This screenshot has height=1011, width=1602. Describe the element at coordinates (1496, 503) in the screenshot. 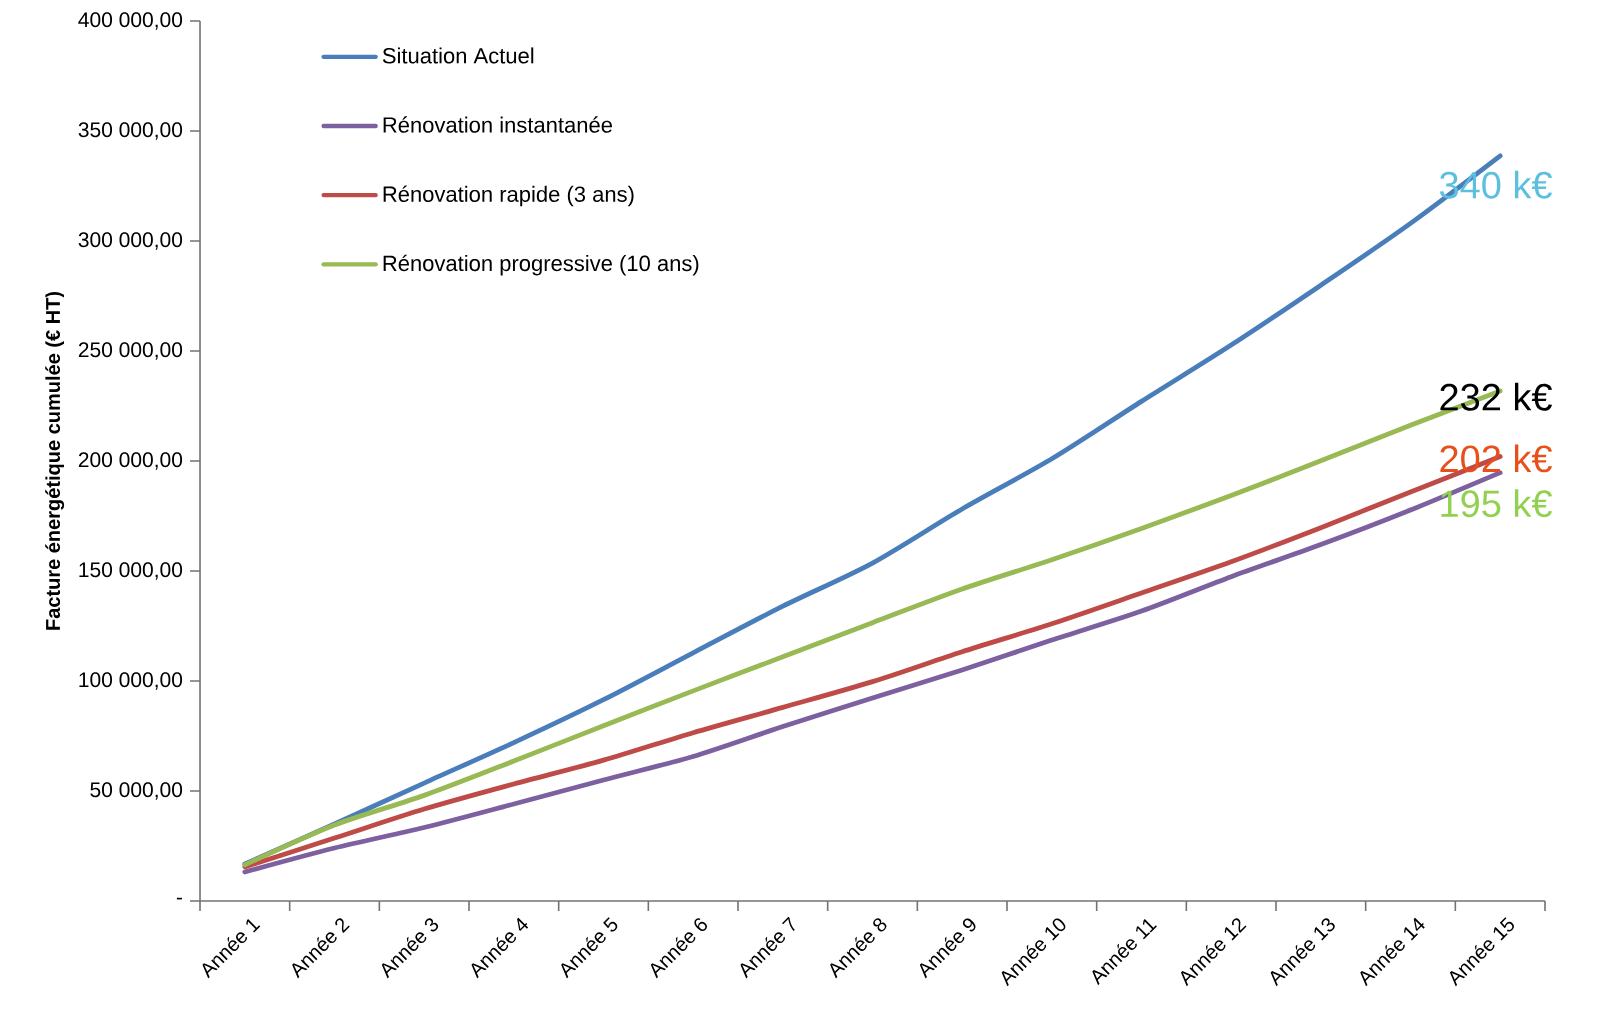

I see `annotation: 195 k€` at that location.